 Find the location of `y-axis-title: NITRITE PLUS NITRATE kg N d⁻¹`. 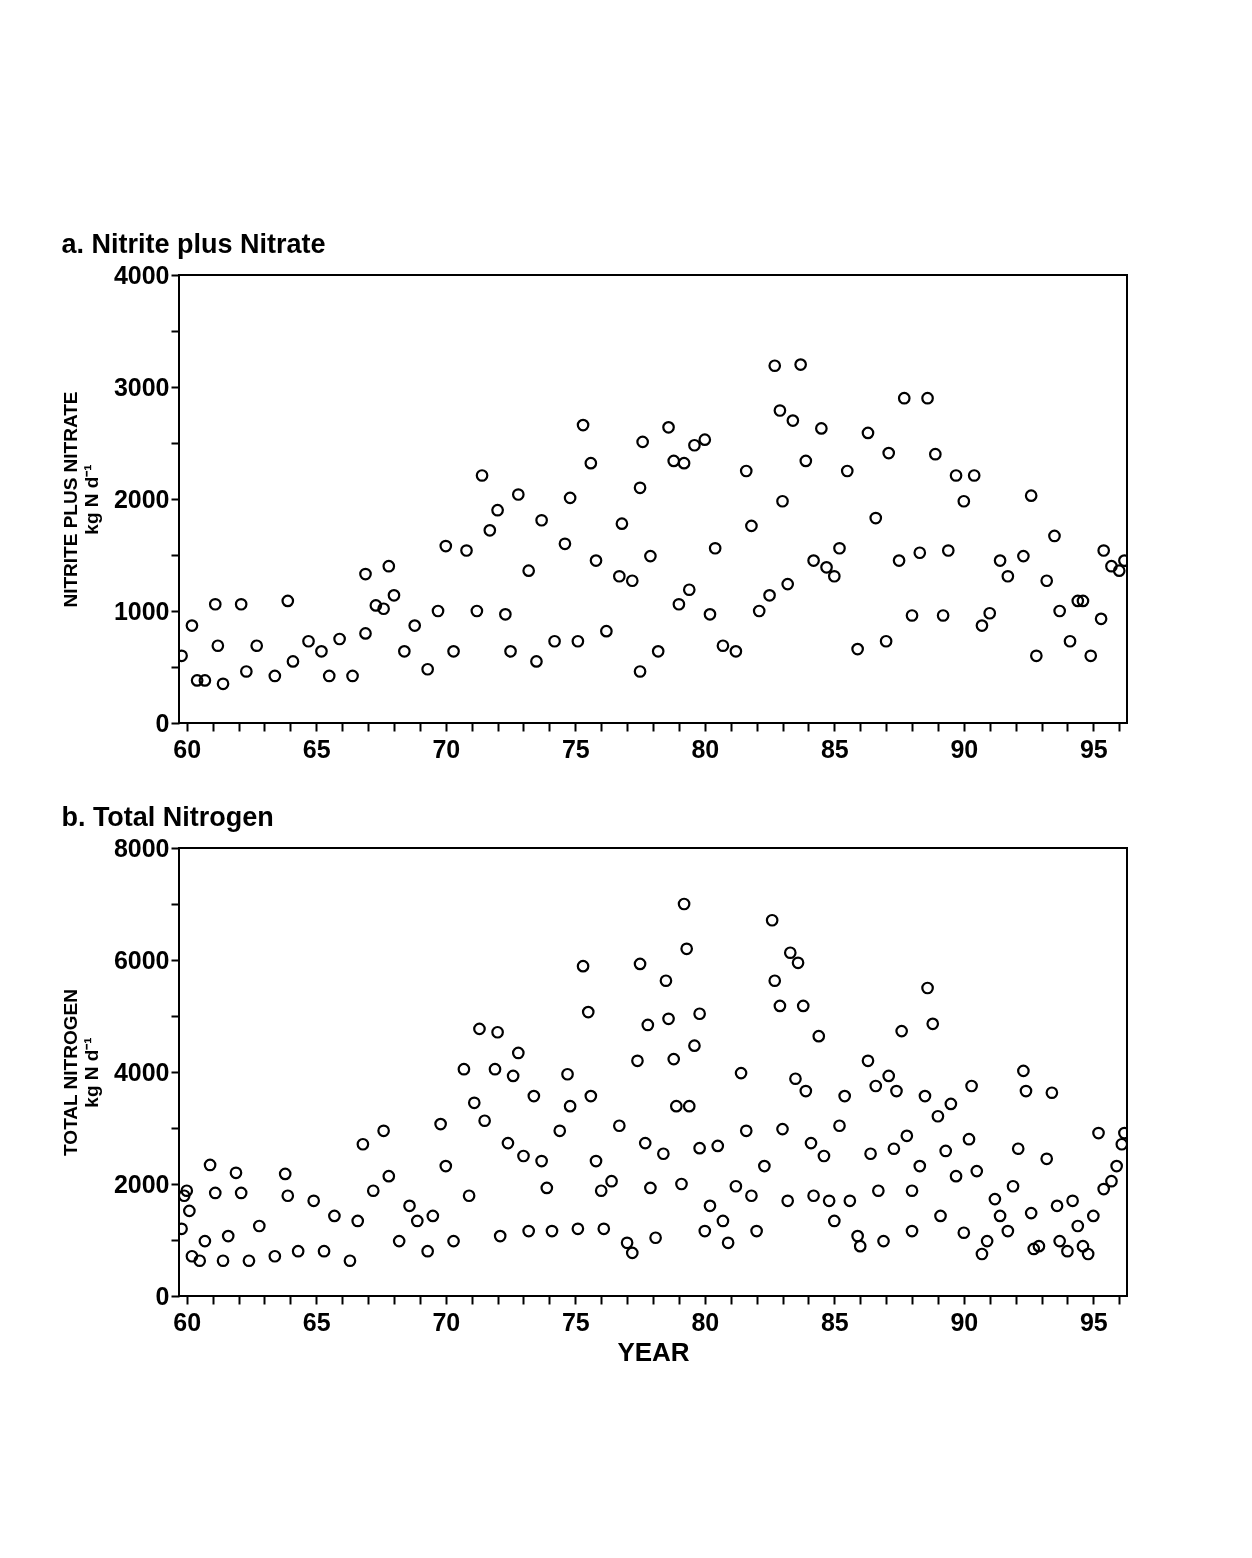

y-axis-title: NITRITE PLUS NITRATE kg N d⁻¹ is located at coordinates (80, 499).